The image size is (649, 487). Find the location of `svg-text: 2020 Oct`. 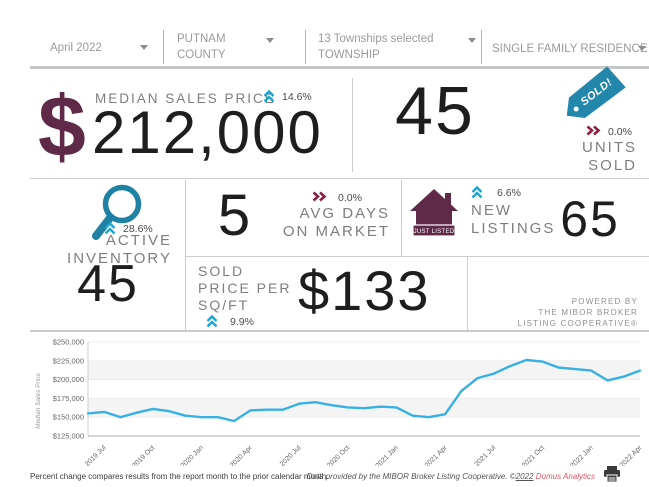

svg-text: 2020 Oct is located at coordinates (338, 455).